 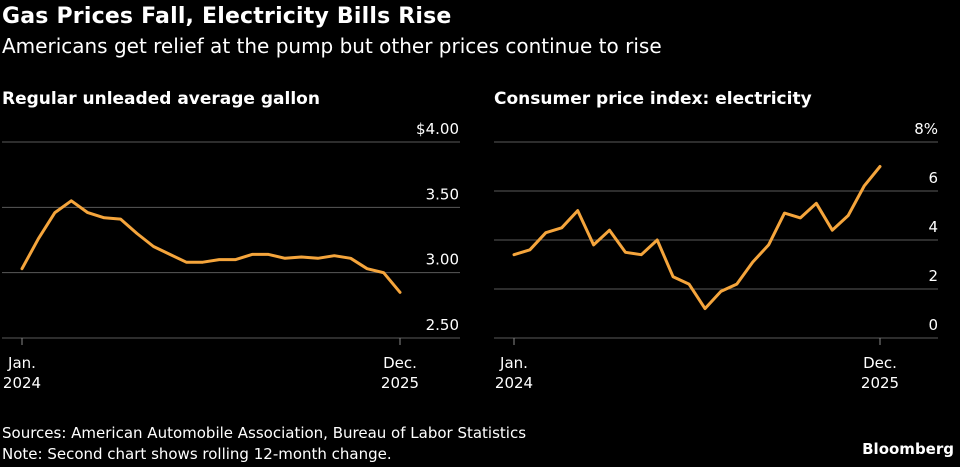 I want to click on elec-xtick-year: 2025, so click(x=880, y=383).